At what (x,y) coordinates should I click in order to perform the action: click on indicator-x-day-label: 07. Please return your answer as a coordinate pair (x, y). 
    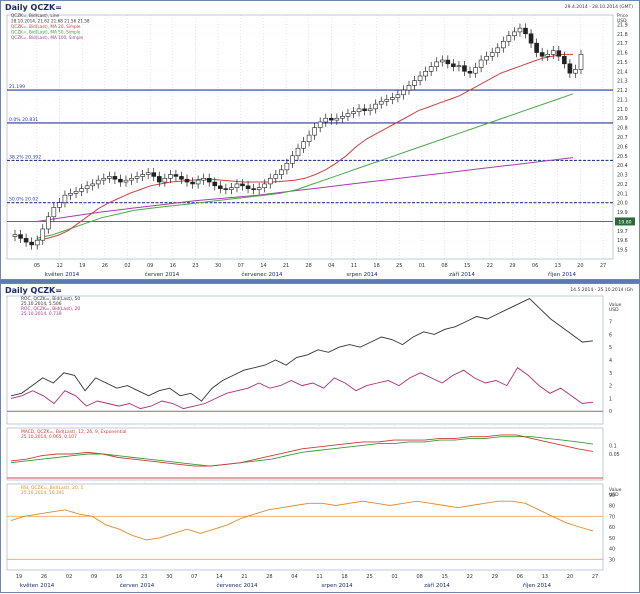
    Looking at the image, I should click on (194, 577).